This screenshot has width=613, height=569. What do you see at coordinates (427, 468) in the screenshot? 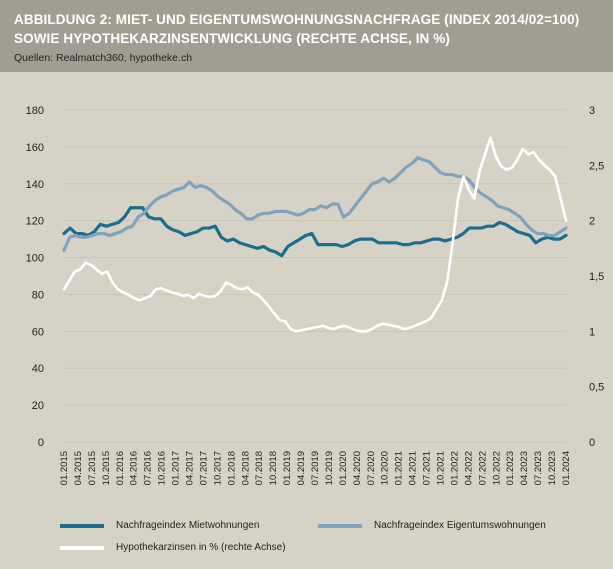
I see `x-tick-label-26: 07.2021` at bounding box center [427, 468].